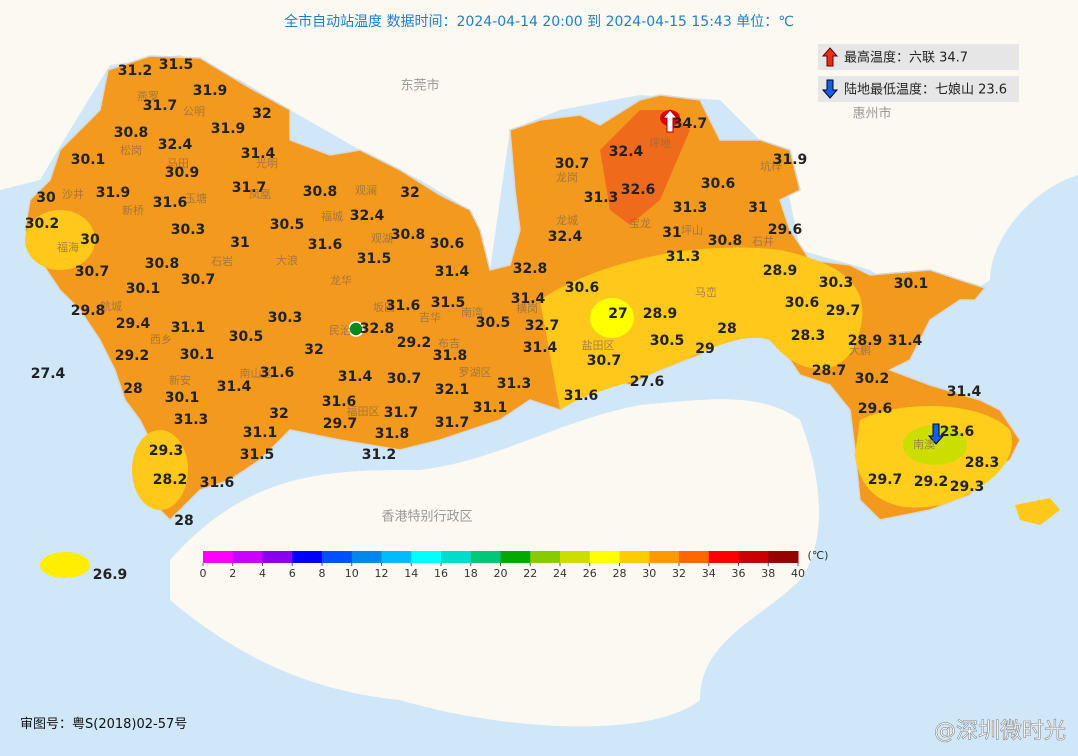 This screenshot has width=1078, height=756. Describe the element at coordinates (925, 90) in the screenshot. I see `min-label: 陆地最低温度：七娘山 23.6` at that location.